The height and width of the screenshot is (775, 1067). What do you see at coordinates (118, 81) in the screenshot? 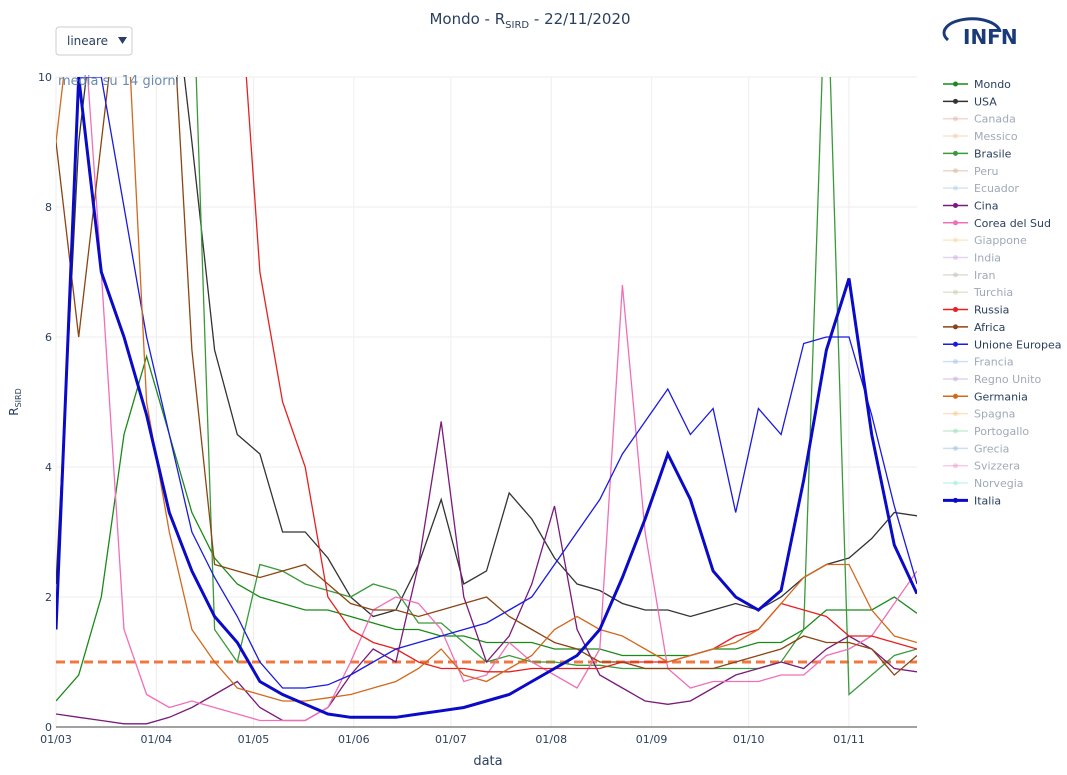
I see `annotation: media su 14 giorni` at bounding box center [118, 81].